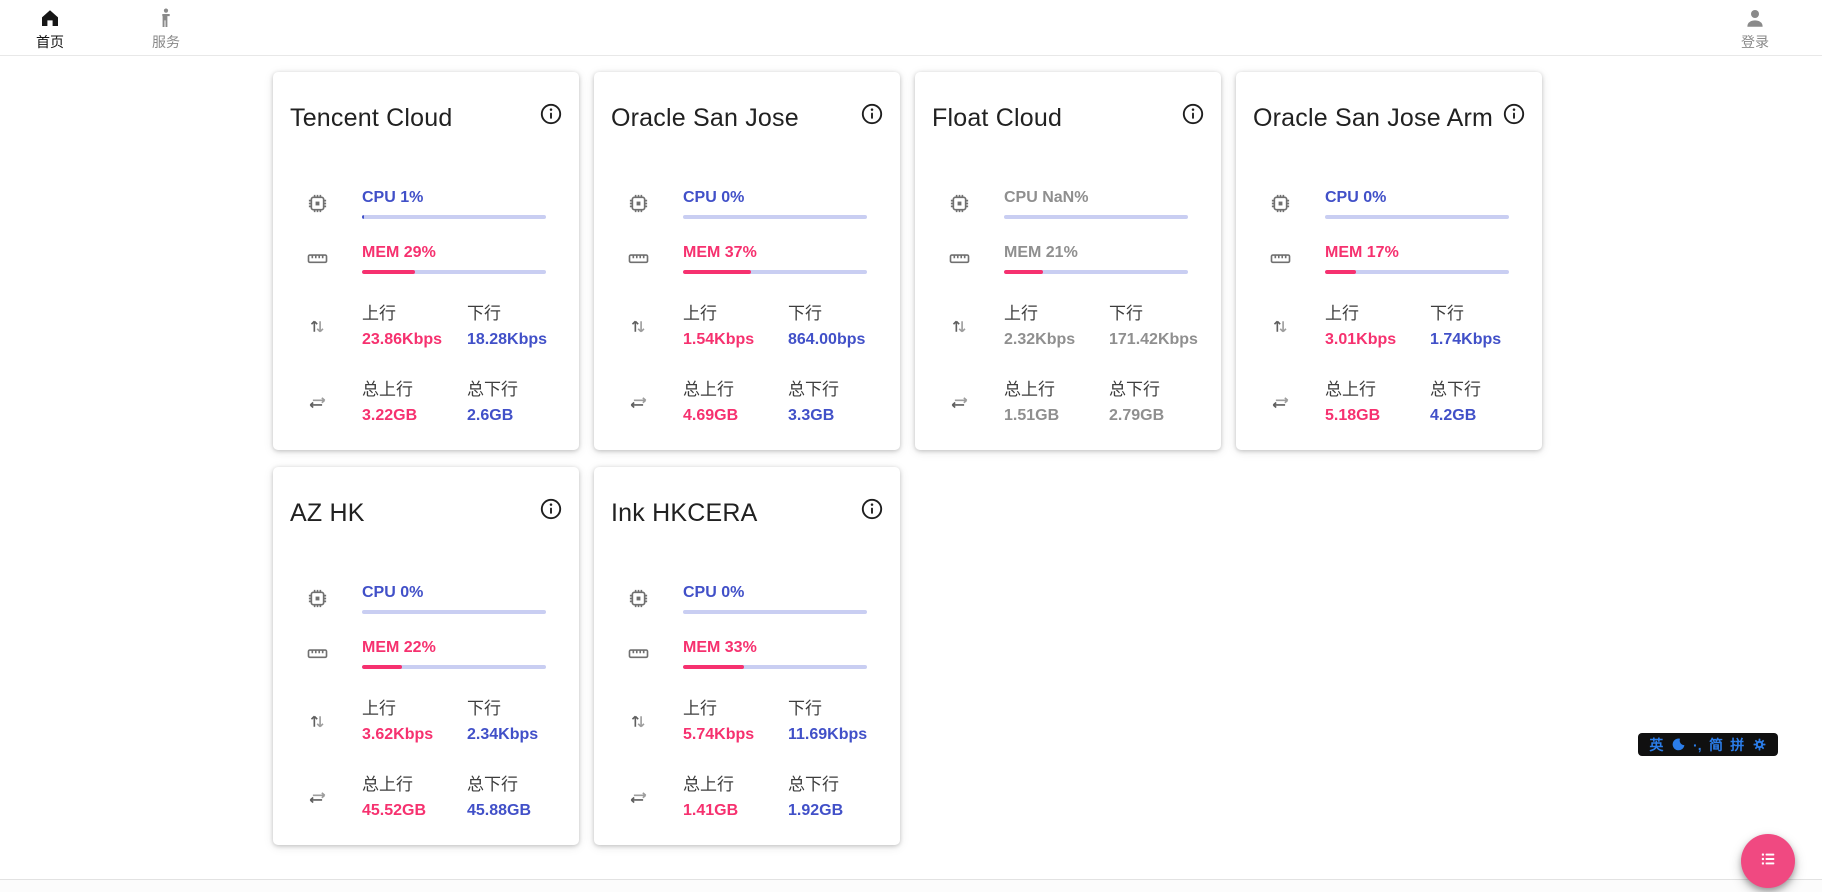 The width and height of the screenshot is (1822, 892). Describe the element at coordinates (1477, 326) in the screenshot. I see `download-column: 下行 1.74Kbps` at that location.